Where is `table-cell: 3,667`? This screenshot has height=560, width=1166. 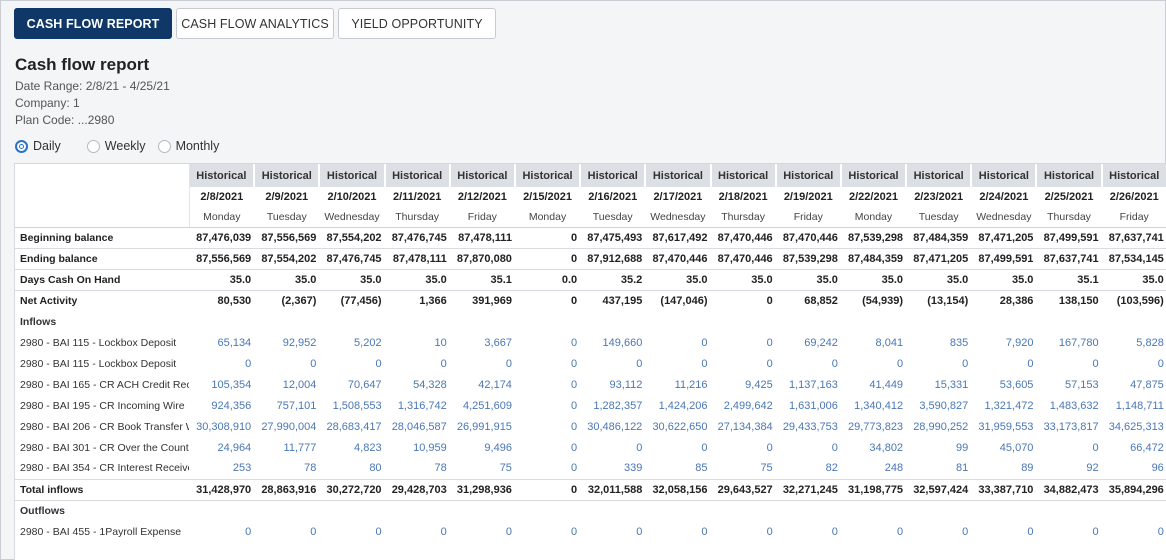 table-cell: 3,667 is located at coordinates (498, 342).